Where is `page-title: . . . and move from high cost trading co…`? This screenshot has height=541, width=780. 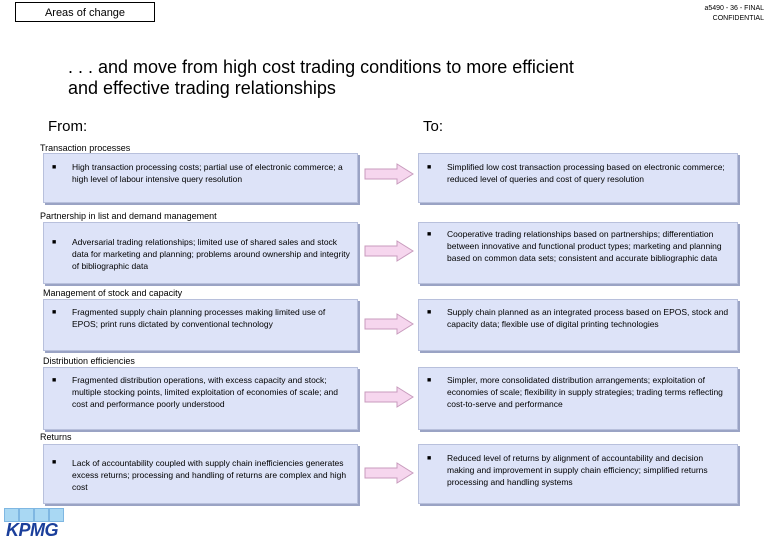
page-title: . . . and move from high cost trading co… is located at coordinates (408, 78).